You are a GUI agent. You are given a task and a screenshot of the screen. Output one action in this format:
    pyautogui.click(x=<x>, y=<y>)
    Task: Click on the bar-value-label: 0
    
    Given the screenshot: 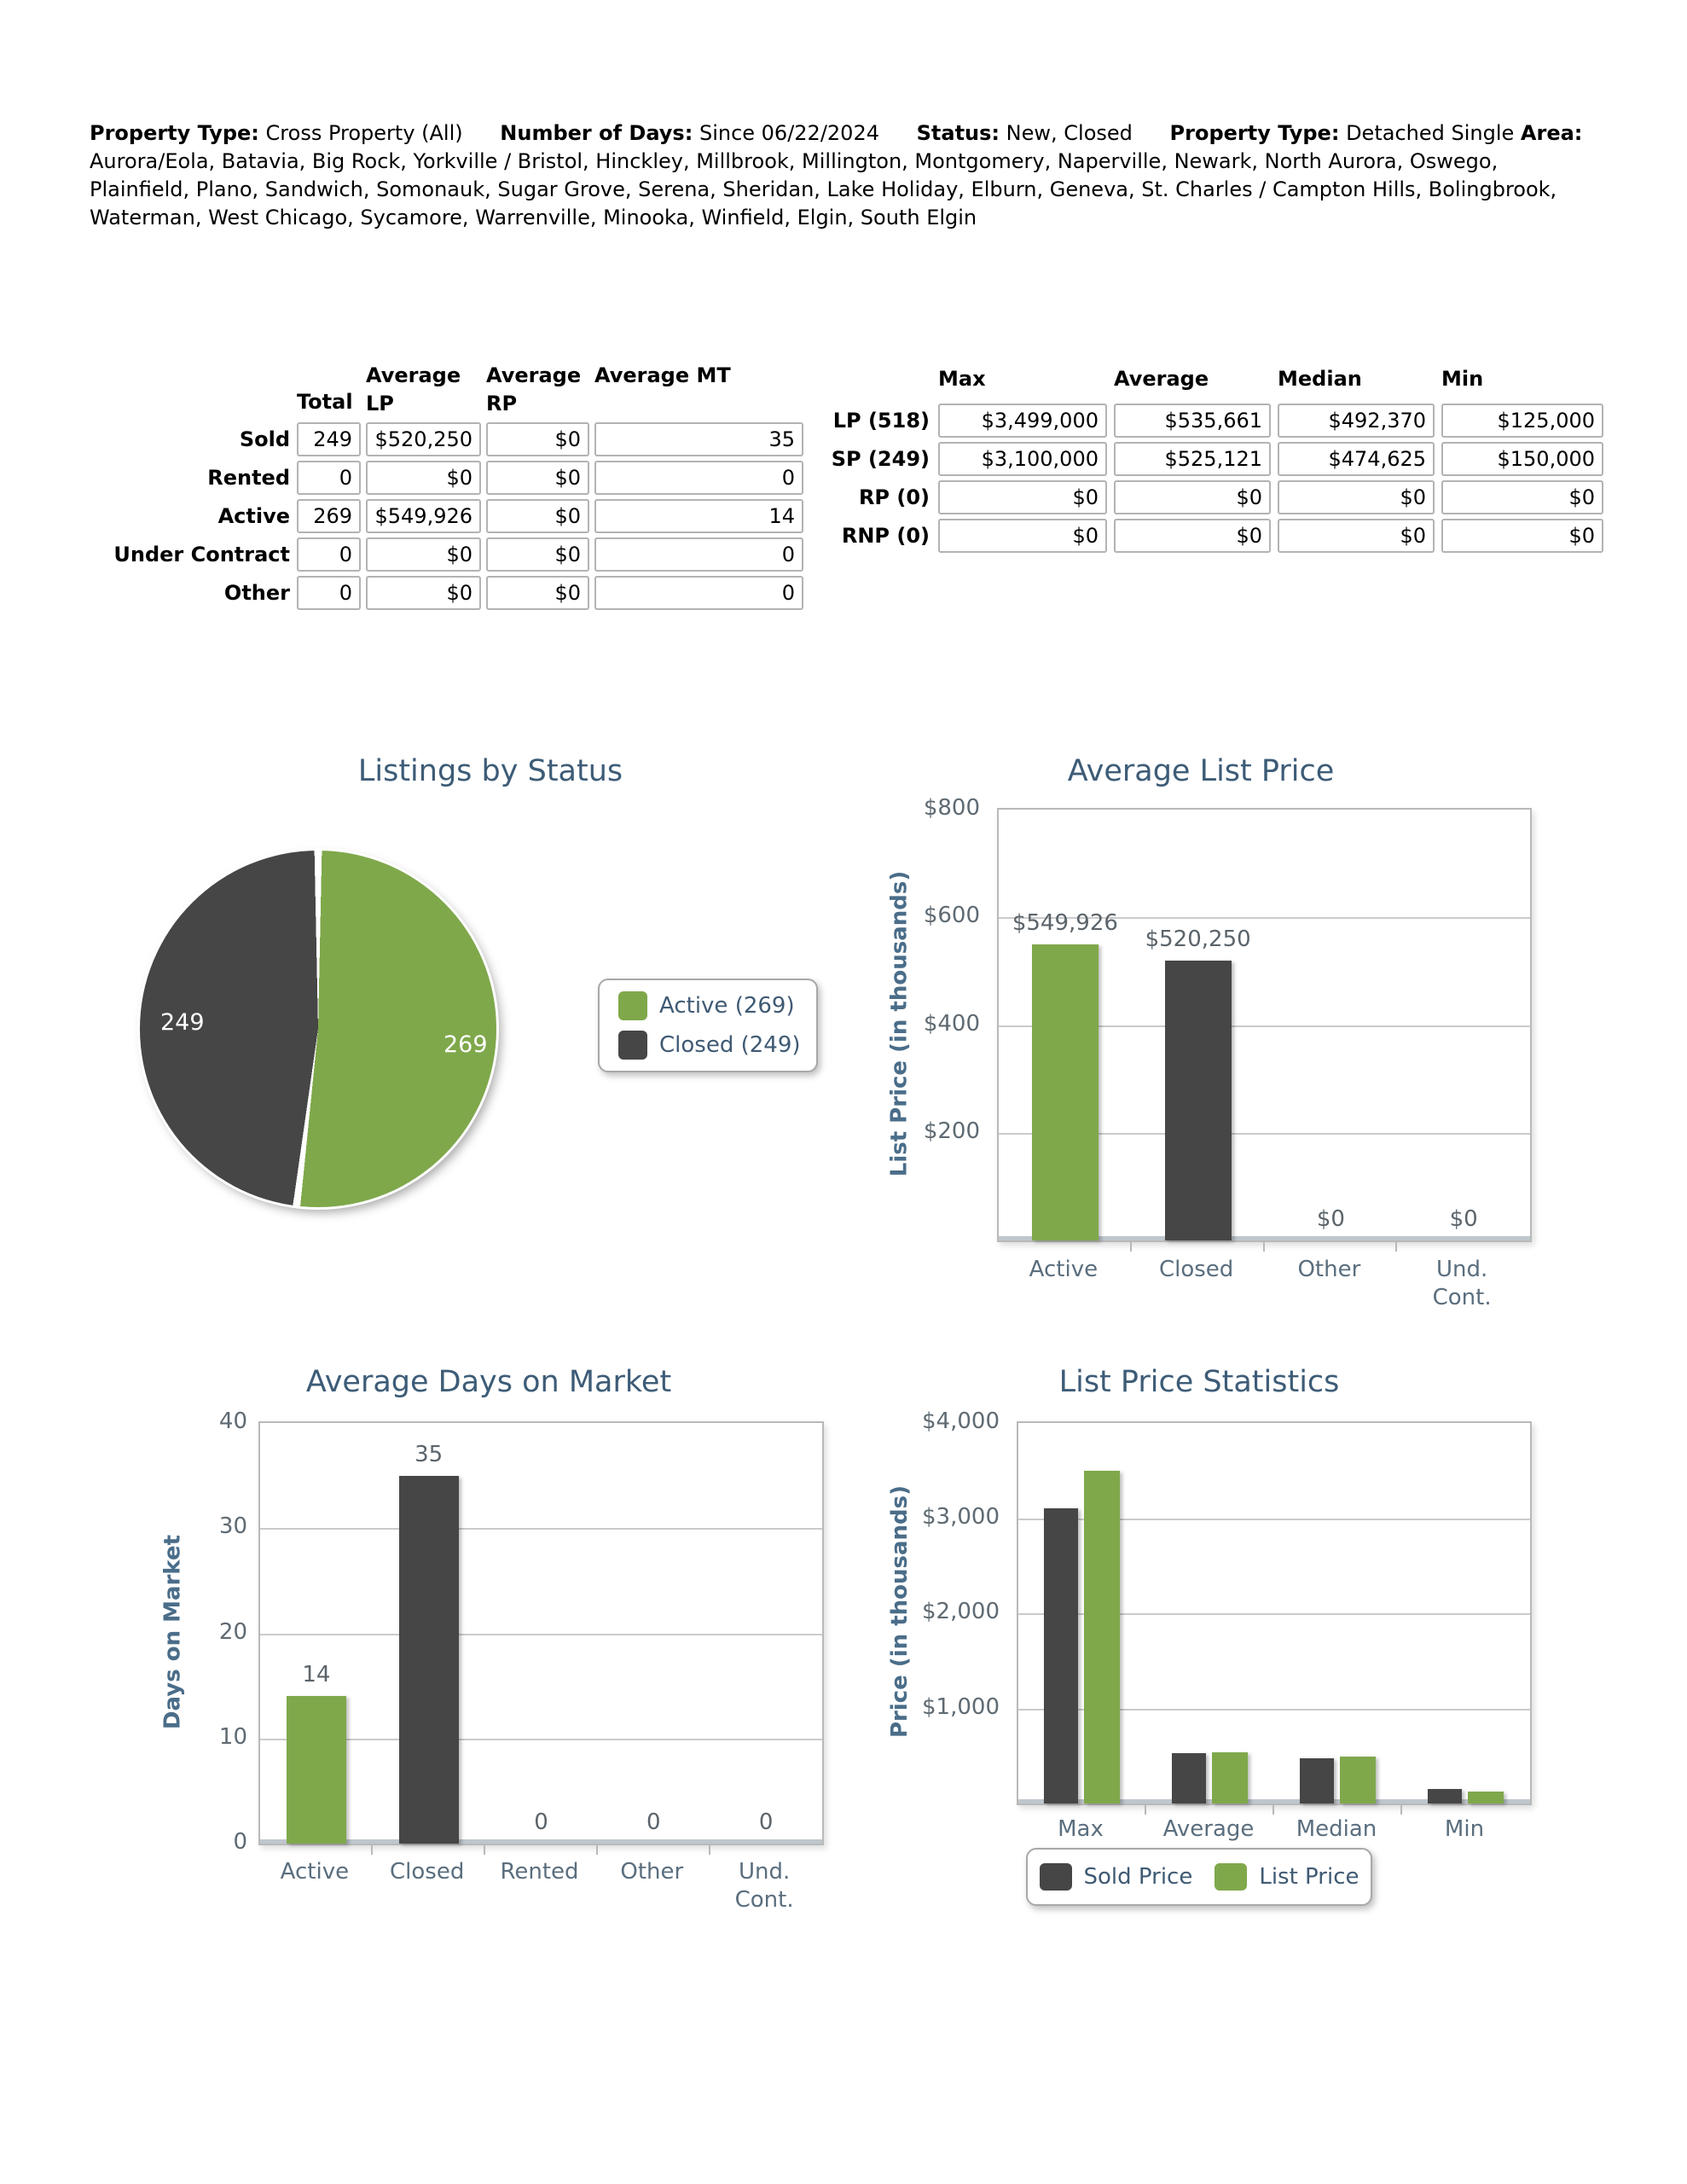 What is the action you would take?
    pyautogui.click(x=541, y=1822)
    